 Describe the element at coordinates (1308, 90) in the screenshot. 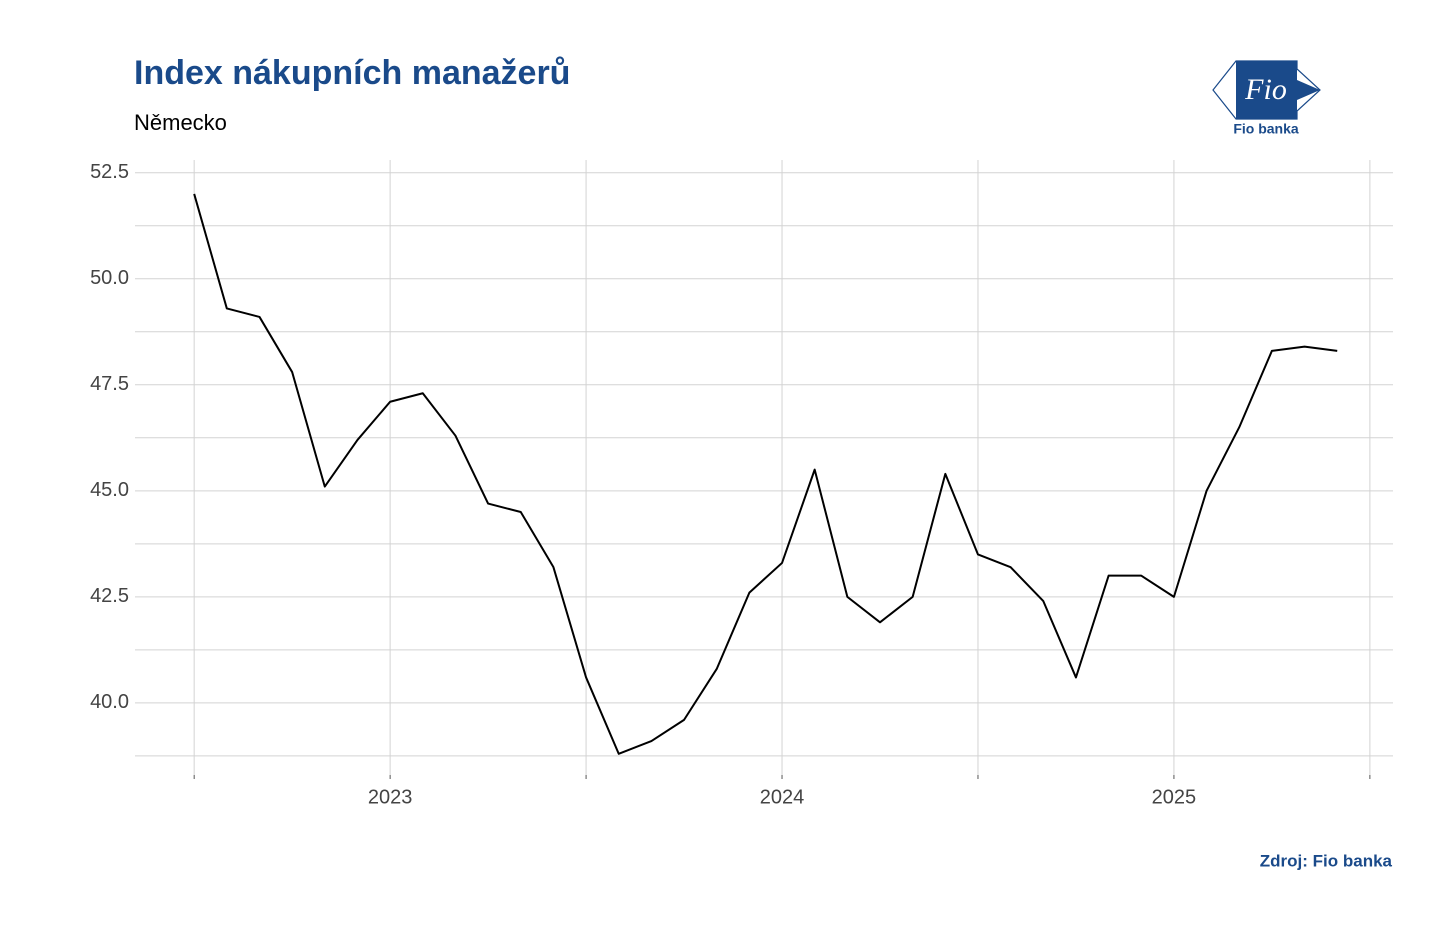

I see `logo-point` at that location.